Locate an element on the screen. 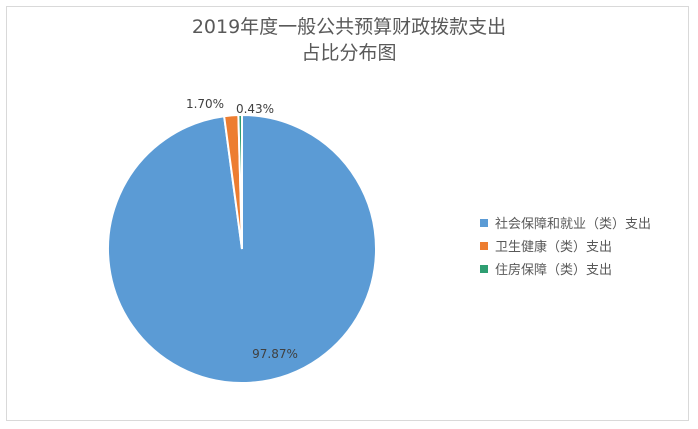 The image size is (698, 429). legend-swatch-housing is located at coordinates (484, 268).